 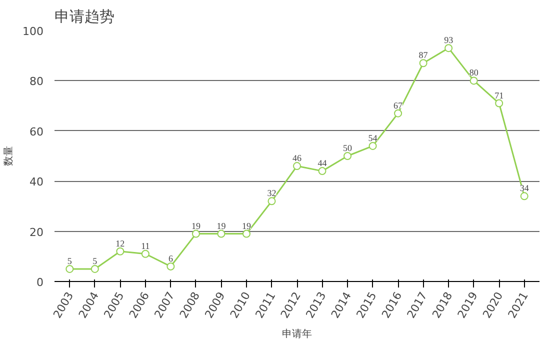 What do you see at coordinates (449, 40) in the screenshot?
I see `data-label: 93` at bounding box center [449, 40].